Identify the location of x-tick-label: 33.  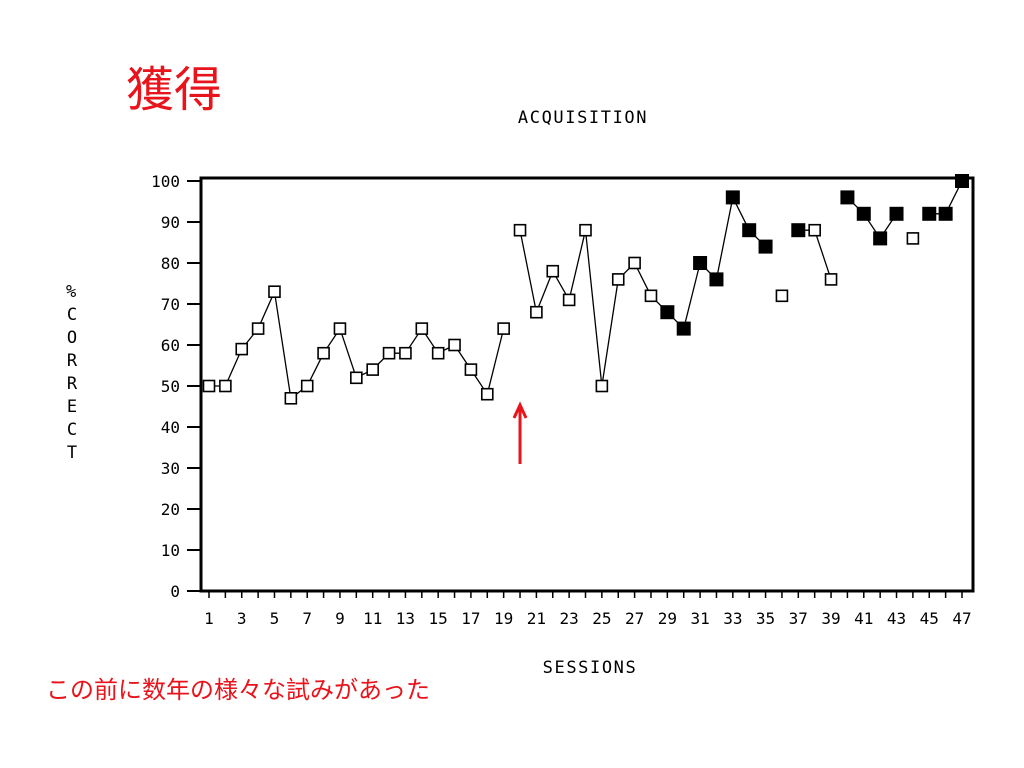
(732, 618).